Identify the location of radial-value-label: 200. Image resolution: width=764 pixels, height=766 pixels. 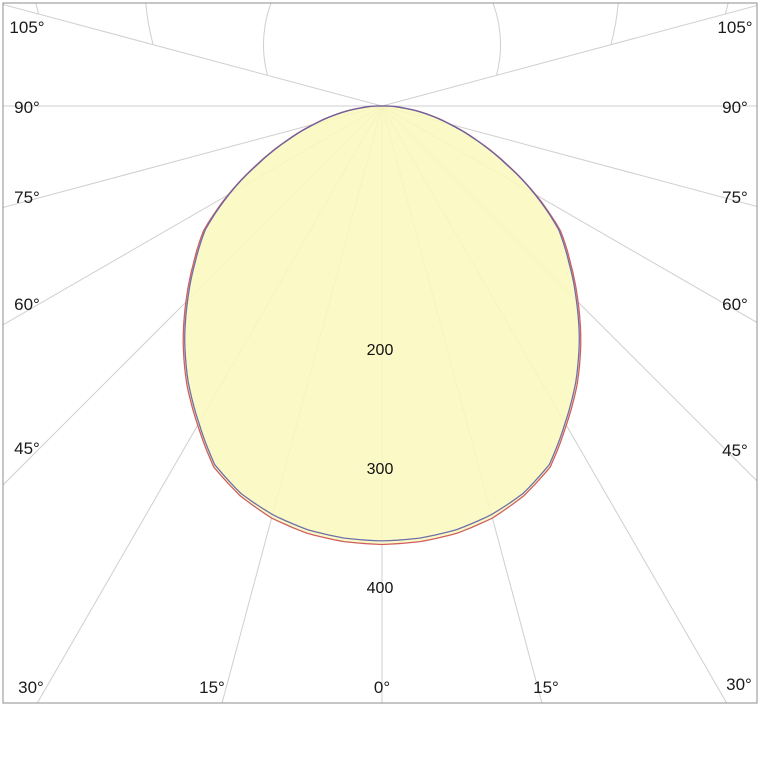
(380, 350).